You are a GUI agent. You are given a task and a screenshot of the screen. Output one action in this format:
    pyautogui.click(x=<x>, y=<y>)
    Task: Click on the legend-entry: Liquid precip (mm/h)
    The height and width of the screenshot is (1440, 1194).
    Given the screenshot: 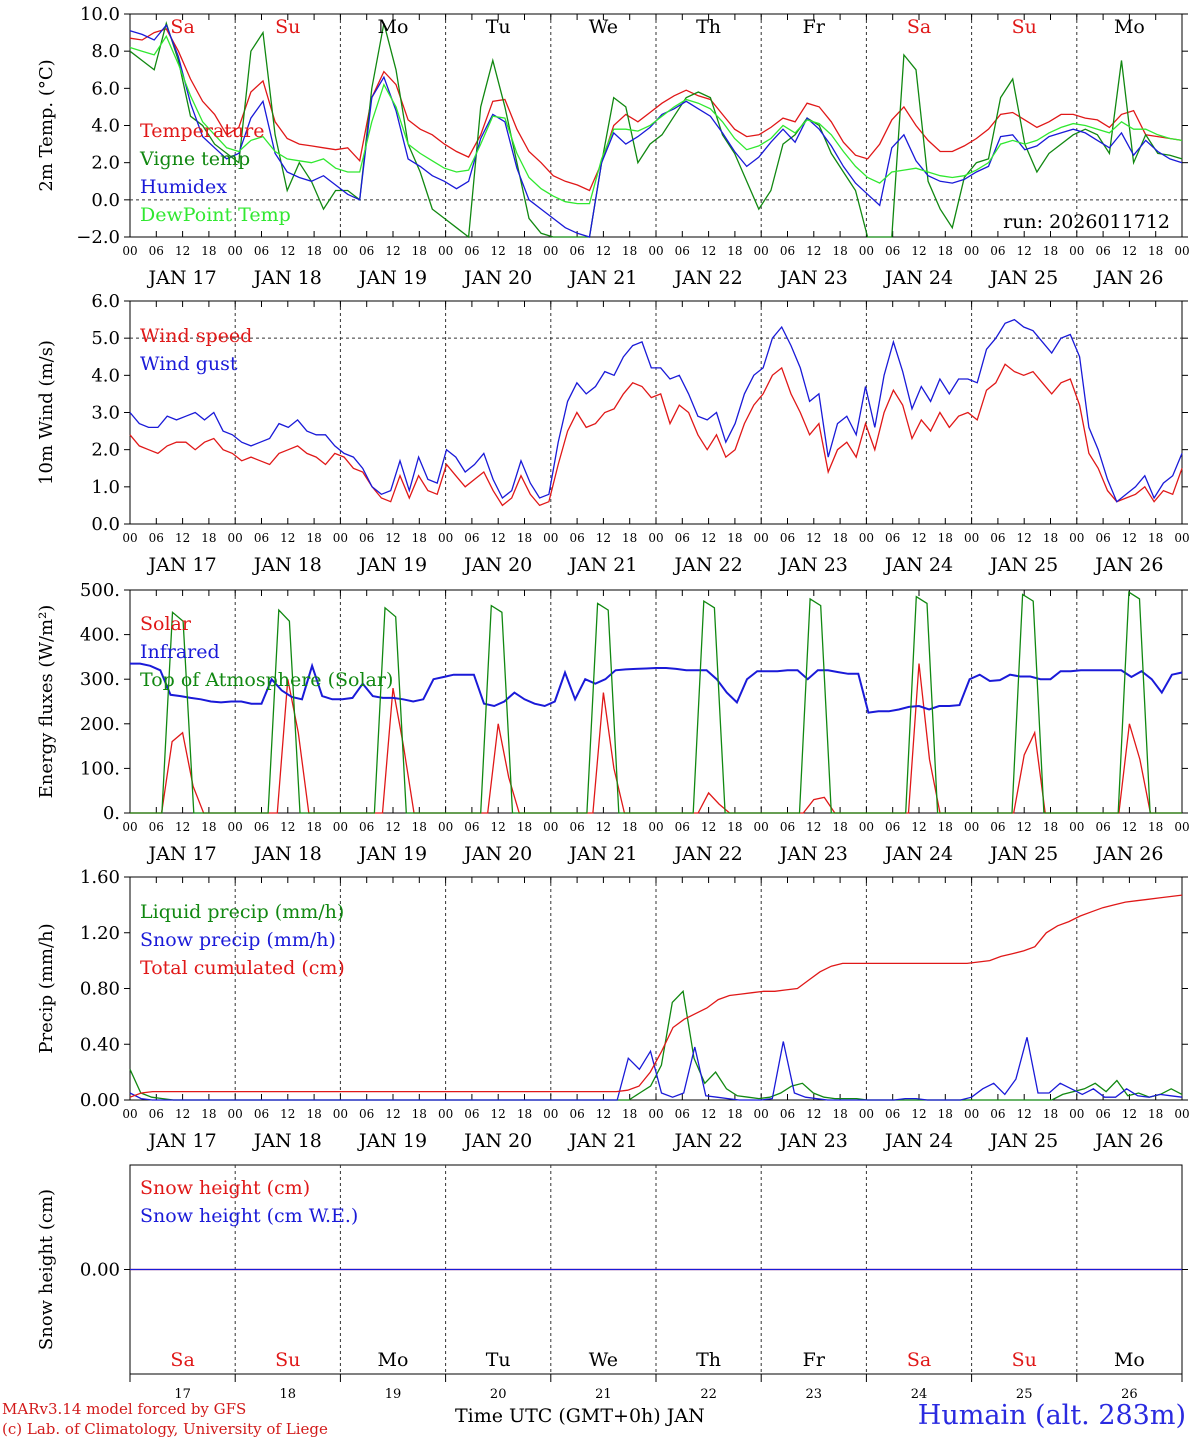 What is the action you would take?
    pyautogui.click(x=242, y=912)
    